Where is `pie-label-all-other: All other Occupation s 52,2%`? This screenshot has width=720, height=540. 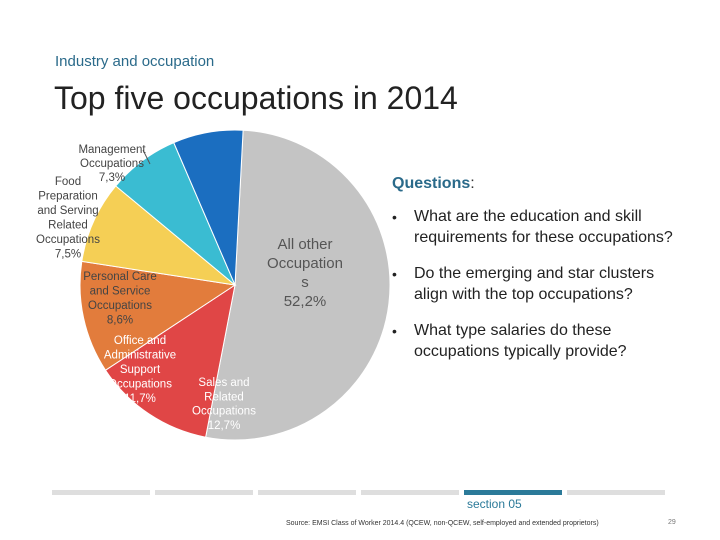
pie-label-all-other: All other Occupation s 52,2% is located at coordinates (305, 273).